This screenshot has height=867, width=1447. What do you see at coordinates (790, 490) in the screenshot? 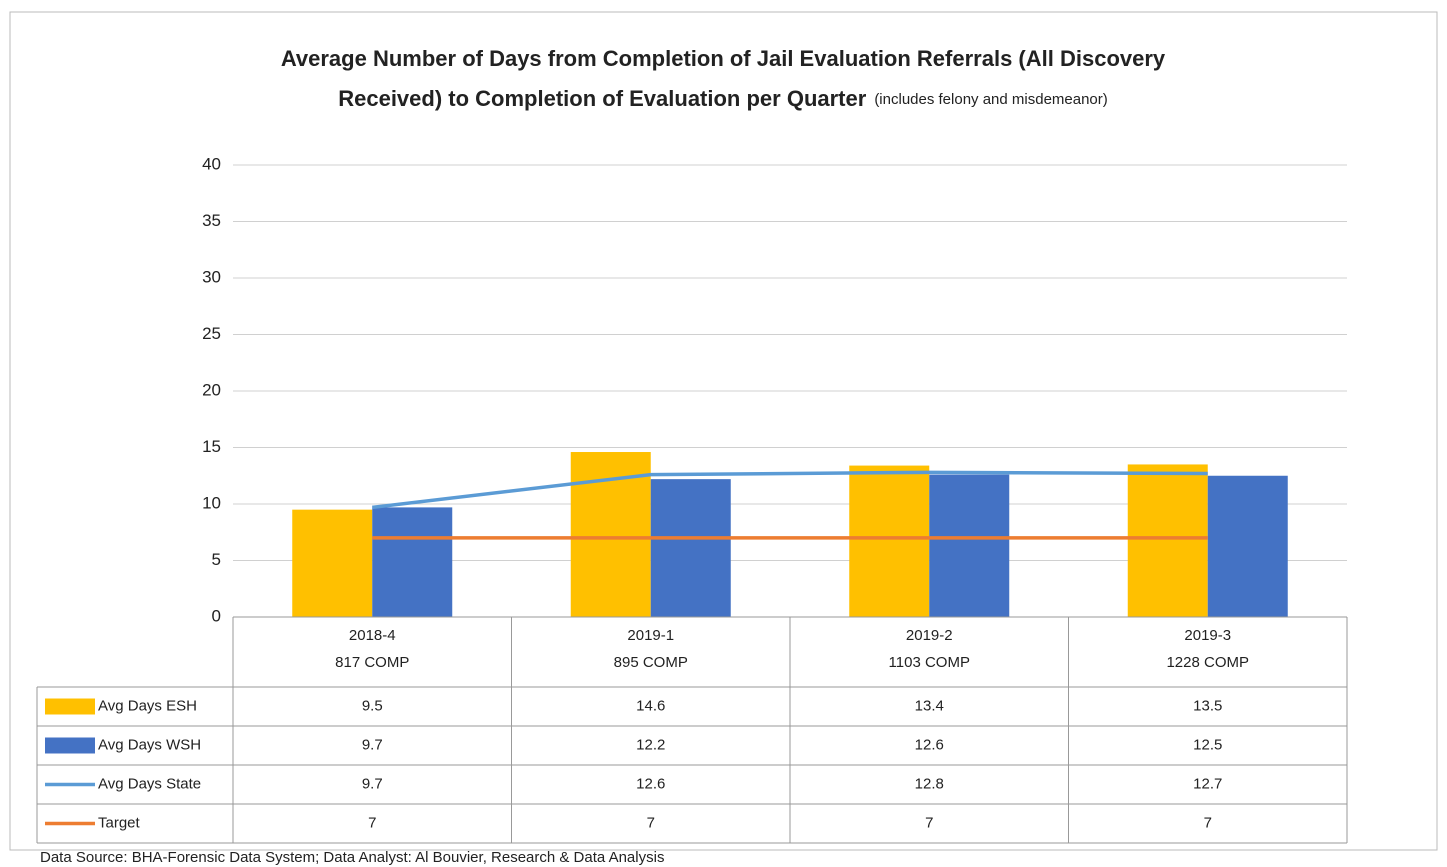
I see `line-series` at bounding box center [790, 490].